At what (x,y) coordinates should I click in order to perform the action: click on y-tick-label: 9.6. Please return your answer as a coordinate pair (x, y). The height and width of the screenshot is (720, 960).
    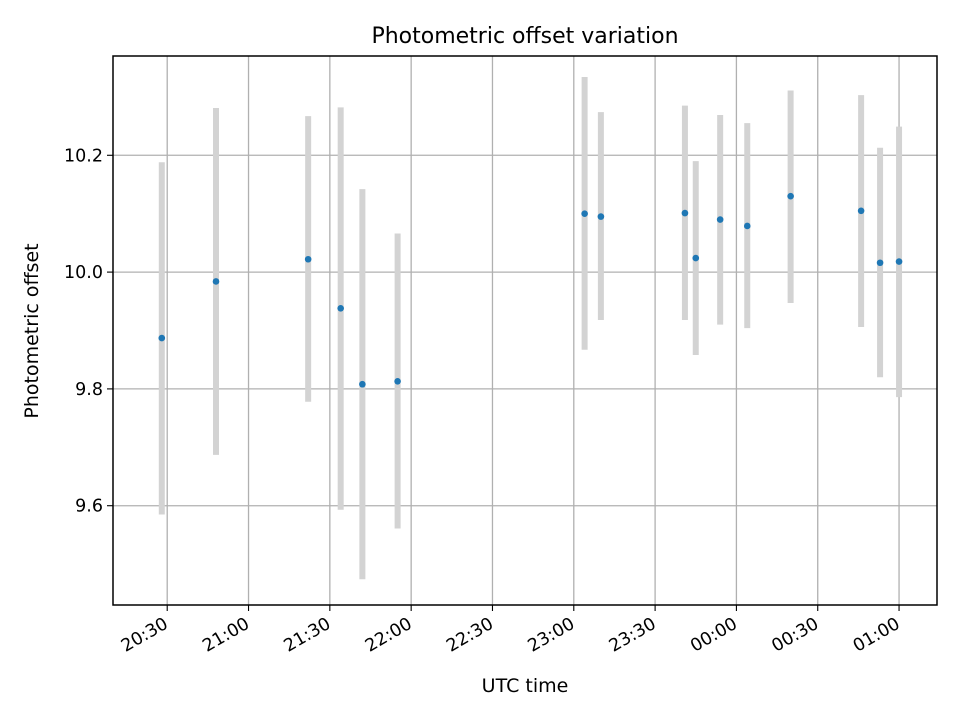
    Looking at the image, I should click on (89, 507).